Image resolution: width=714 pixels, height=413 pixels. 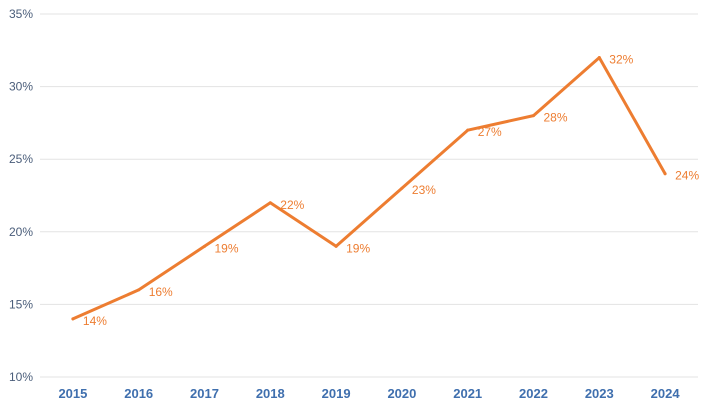 What do you see at coordinates (72, 393) in the screenshot?
I see `x-tick-label: 2015` at bounding box center [72, 393].